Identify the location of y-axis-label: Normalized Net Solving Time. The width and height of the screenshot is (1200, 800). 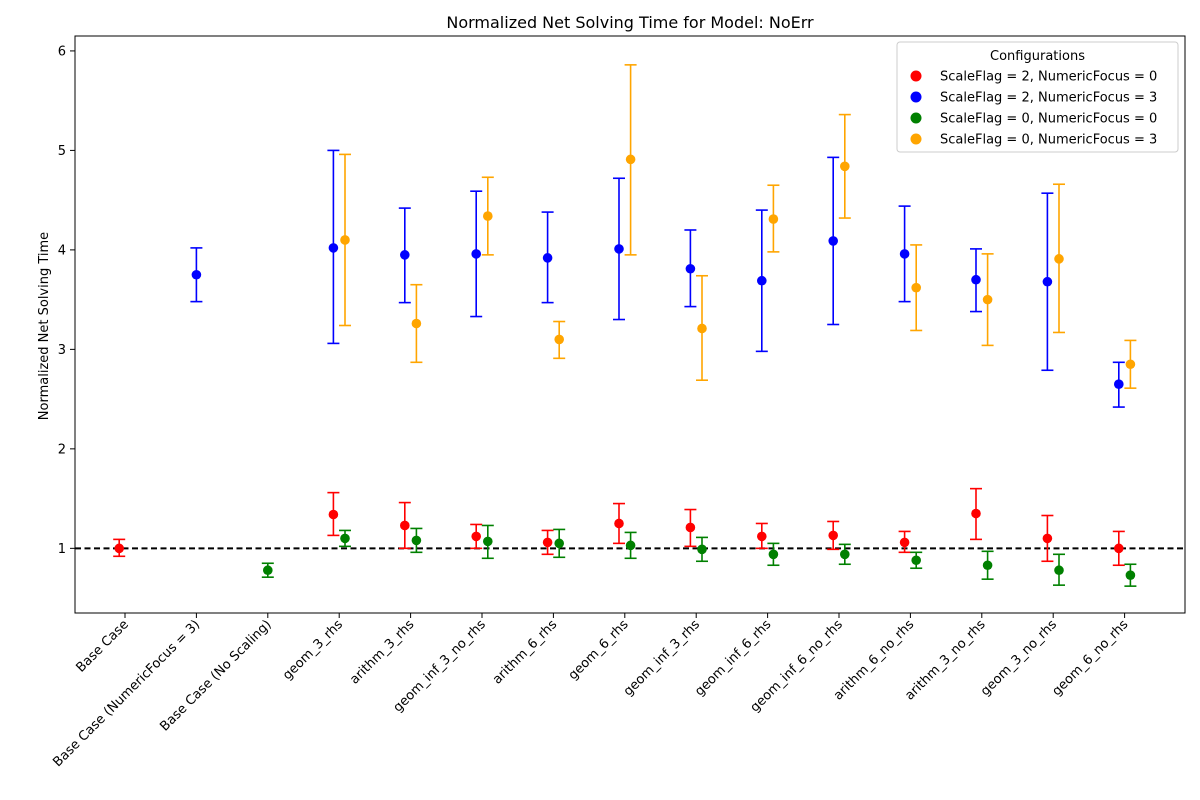
(44, 326).